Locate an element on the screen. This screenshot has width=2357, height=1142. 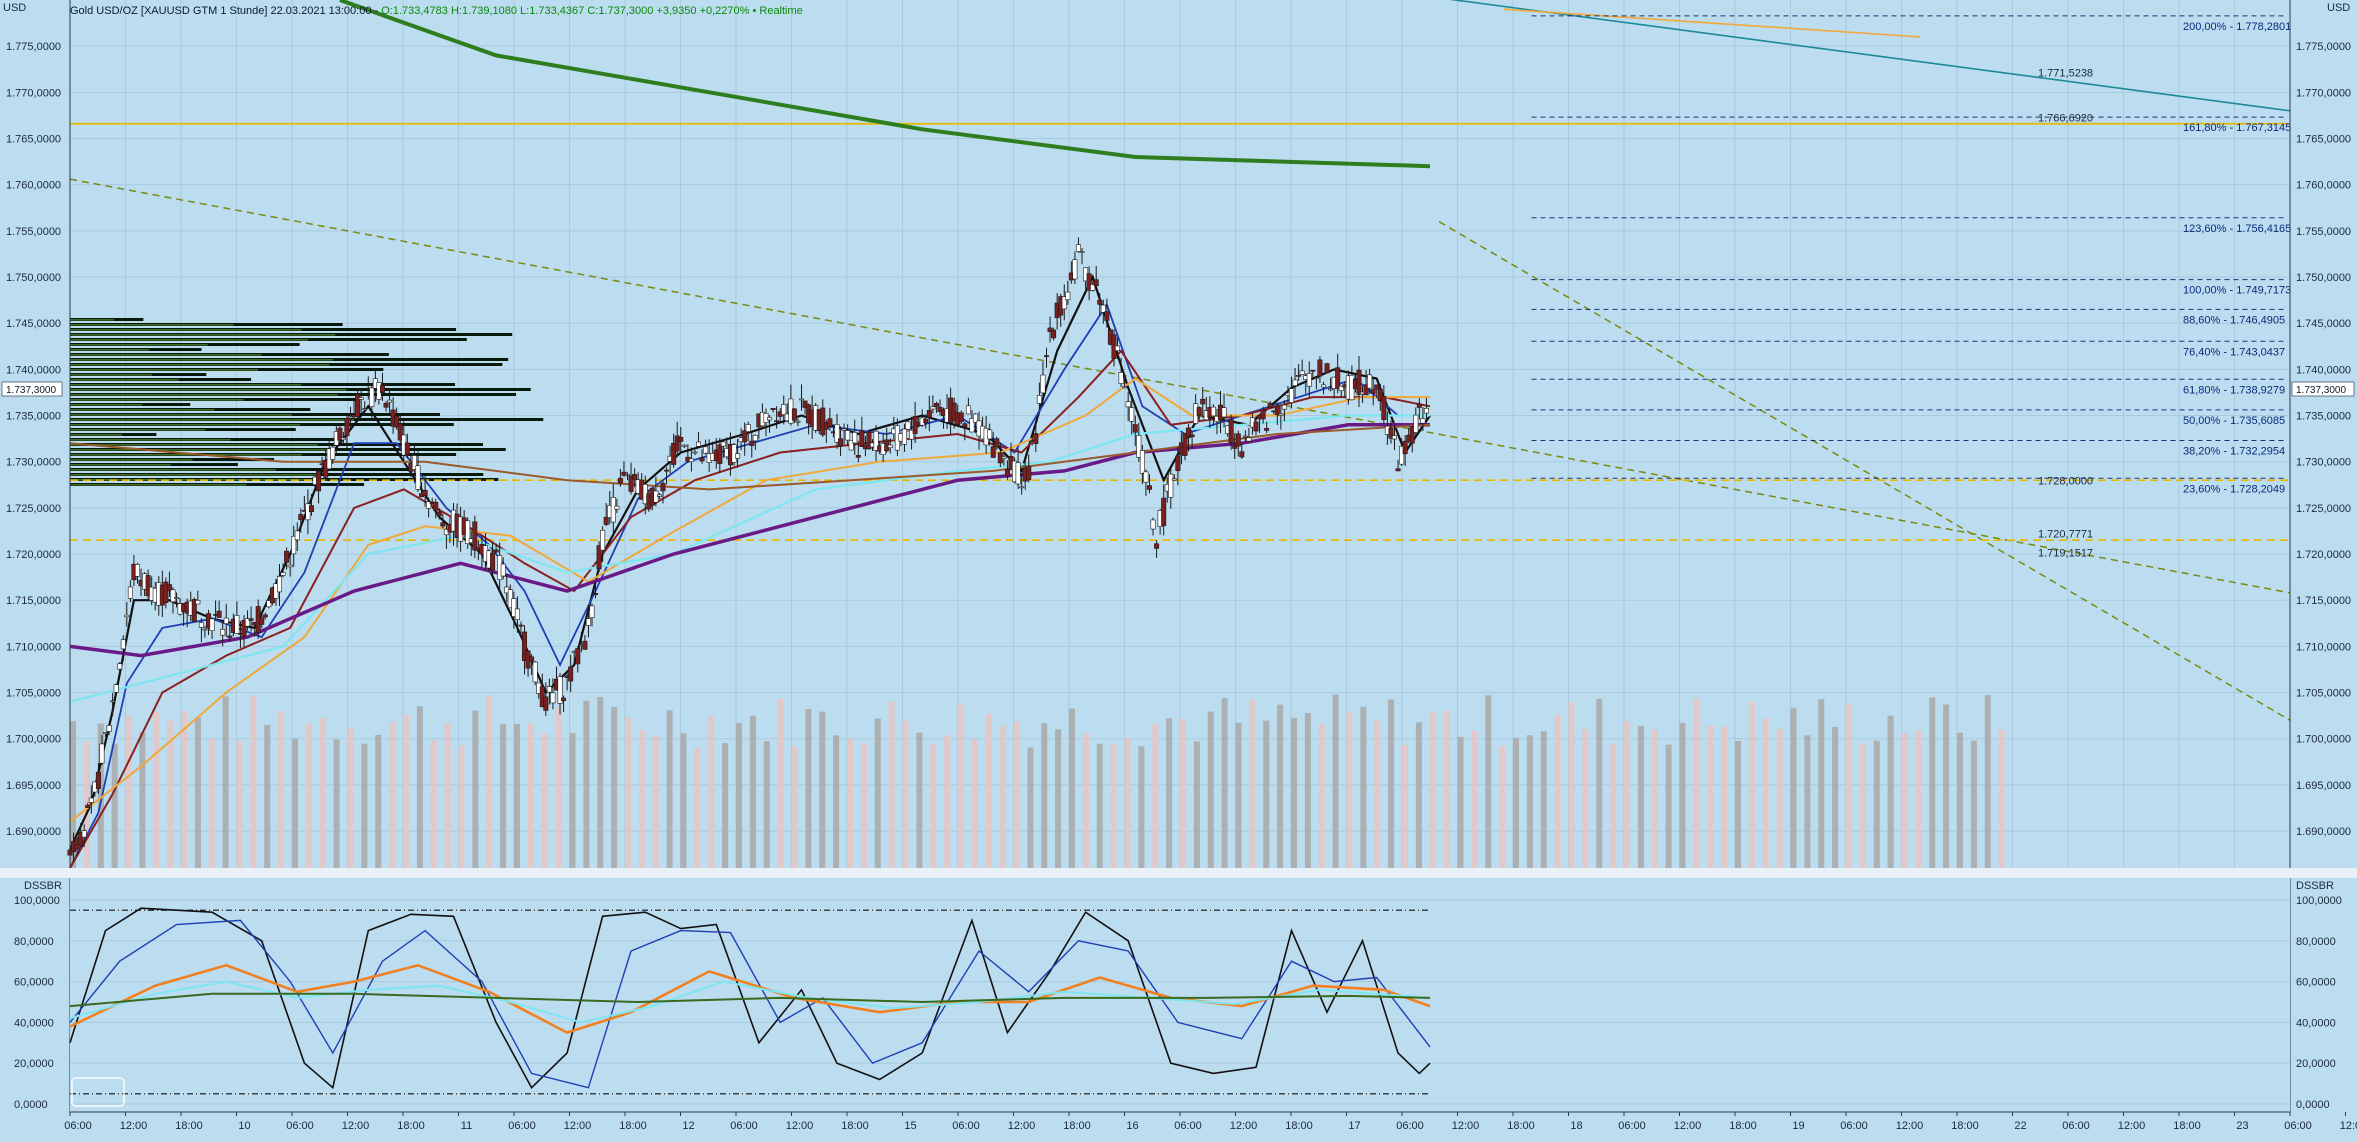
price-tick-label-left: 1.770,0000 is located at coordinates (33, 93).